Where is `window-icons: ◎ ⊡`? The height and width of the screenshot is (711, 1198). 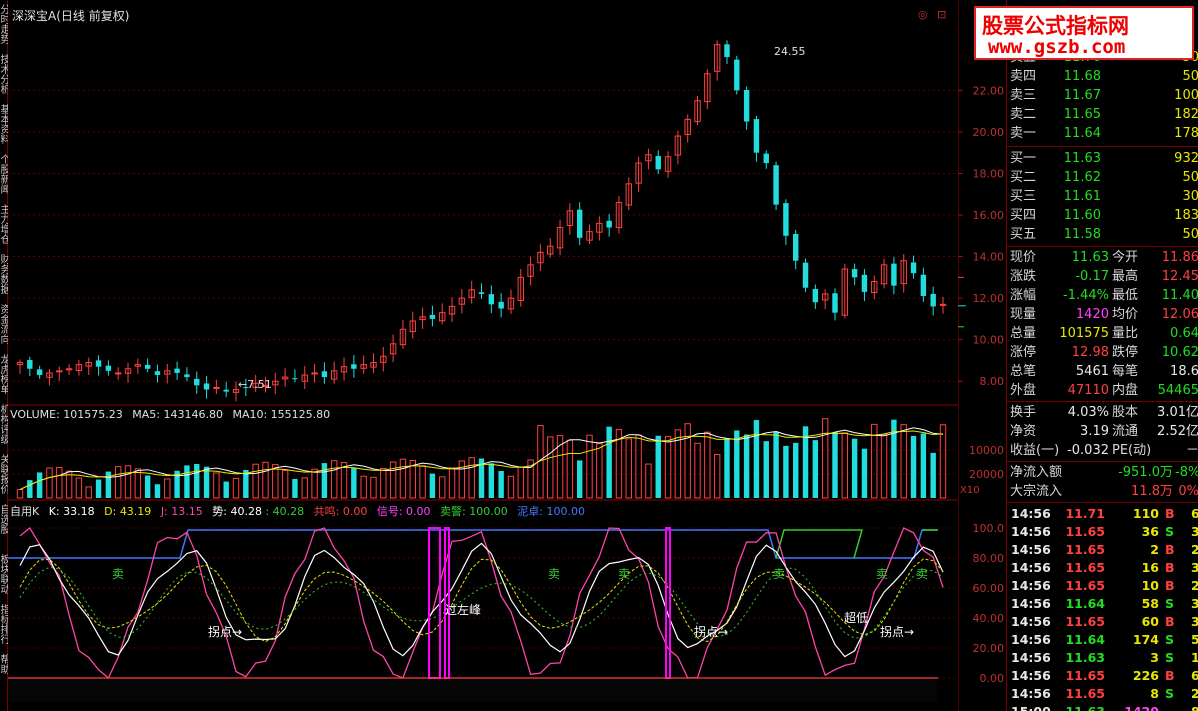
window-icons: ◎ ⊡ is located at coordinates (934, 14).